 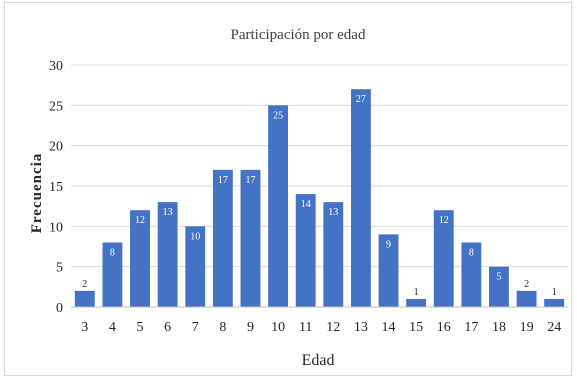 I want to click on x-tick-label: 9, so click(x=250, y=327).